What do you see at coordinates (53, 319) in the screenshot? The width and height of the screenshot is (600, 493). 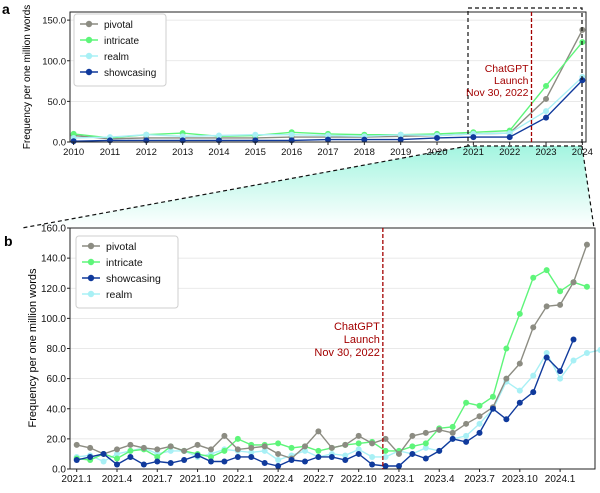 I see `y-tick-label: 100.0` at bounding box center [53, 319].